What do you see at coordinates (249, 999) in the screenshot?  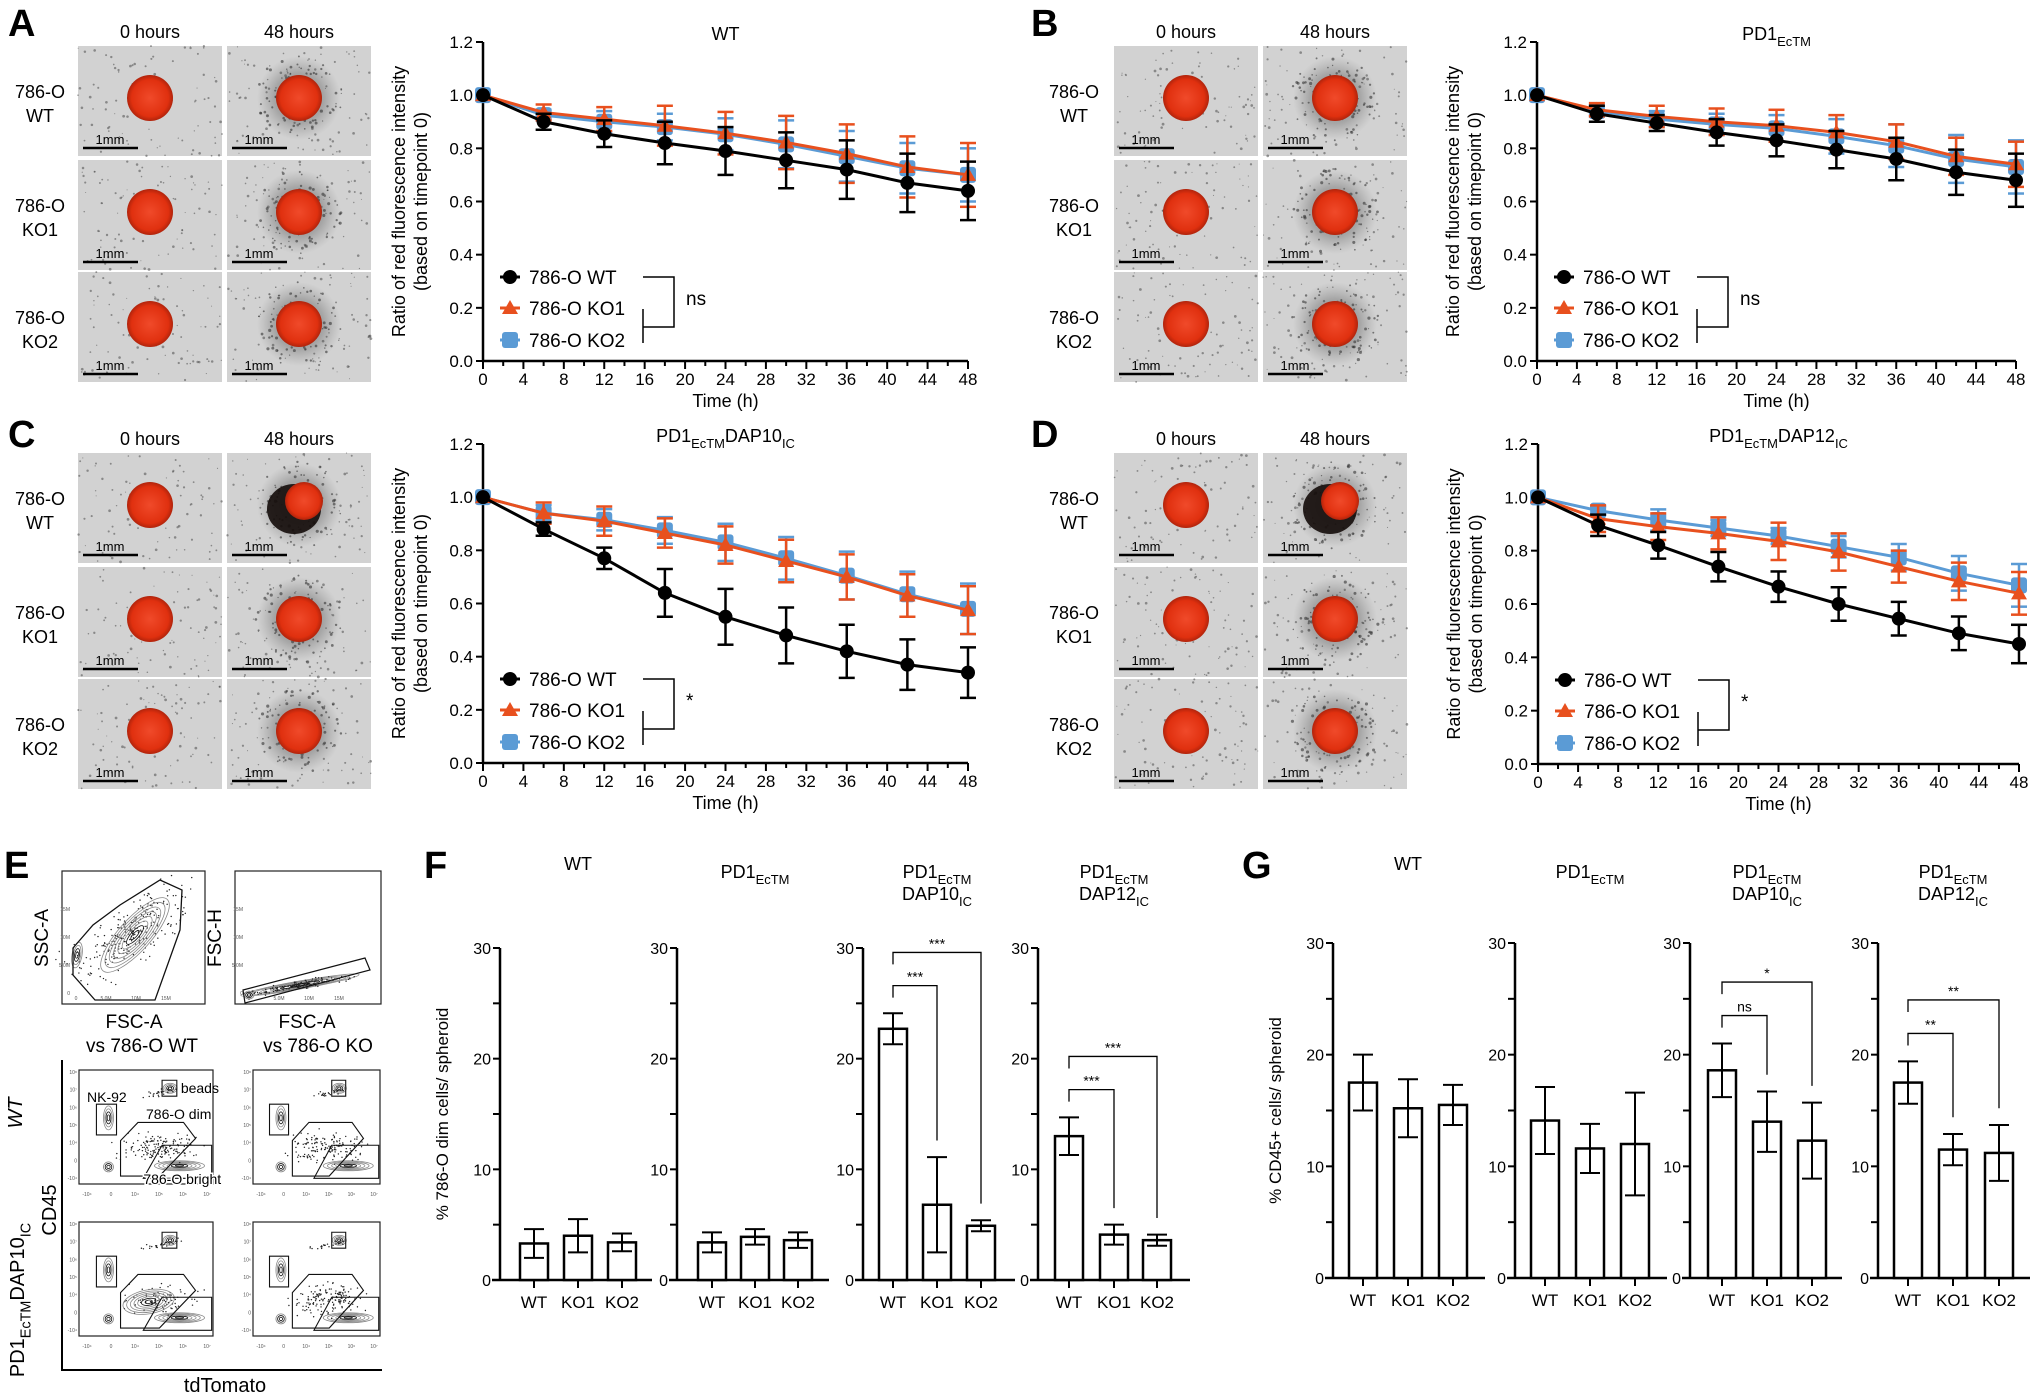 I see `axis-tick-label: 0` at bounding box center [249, 999].